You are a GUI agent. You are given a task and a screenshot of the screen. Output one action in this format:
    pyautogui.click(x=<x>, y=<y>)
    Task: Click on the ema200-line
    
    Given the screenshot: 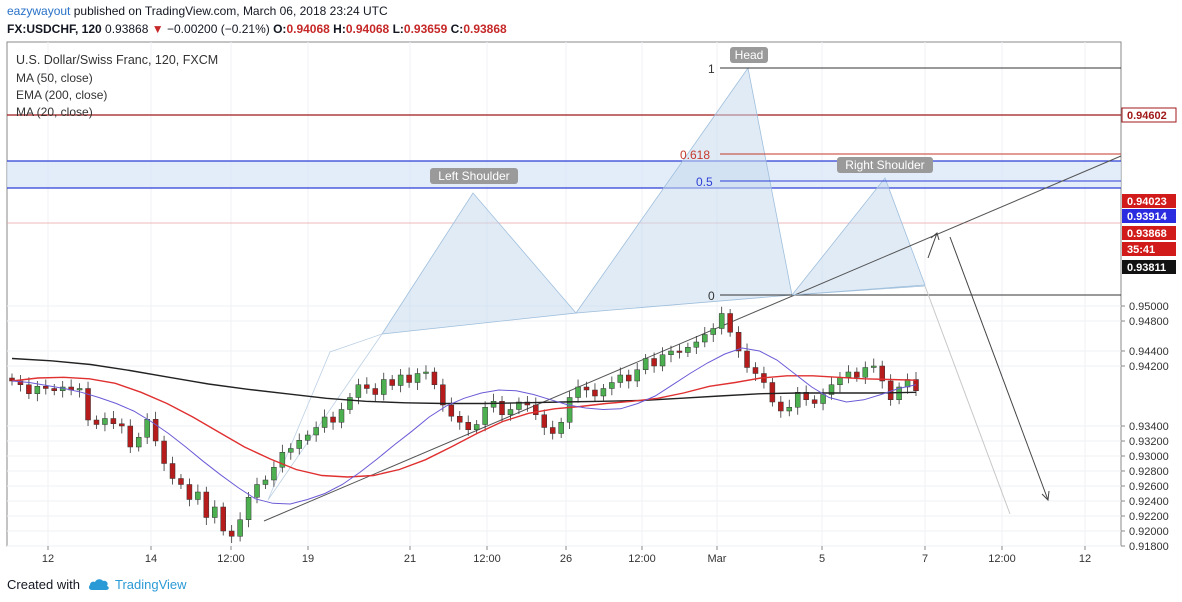 What is the action you would take?
    pyautogui.click(x=464, y=381)
    